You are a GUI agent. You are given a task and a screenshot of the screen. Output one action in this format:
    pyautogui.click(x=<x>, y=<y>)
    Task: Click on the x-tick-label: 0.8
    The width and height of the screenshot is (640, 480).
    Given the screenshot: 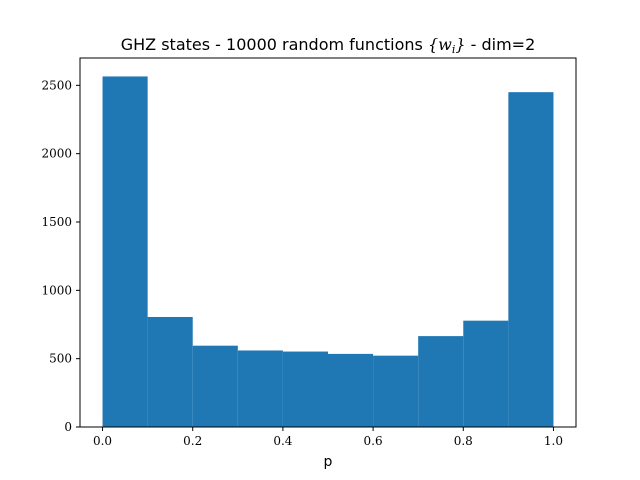 What is the action you would take?
    pyautogui.click(x=463, y=441)
    